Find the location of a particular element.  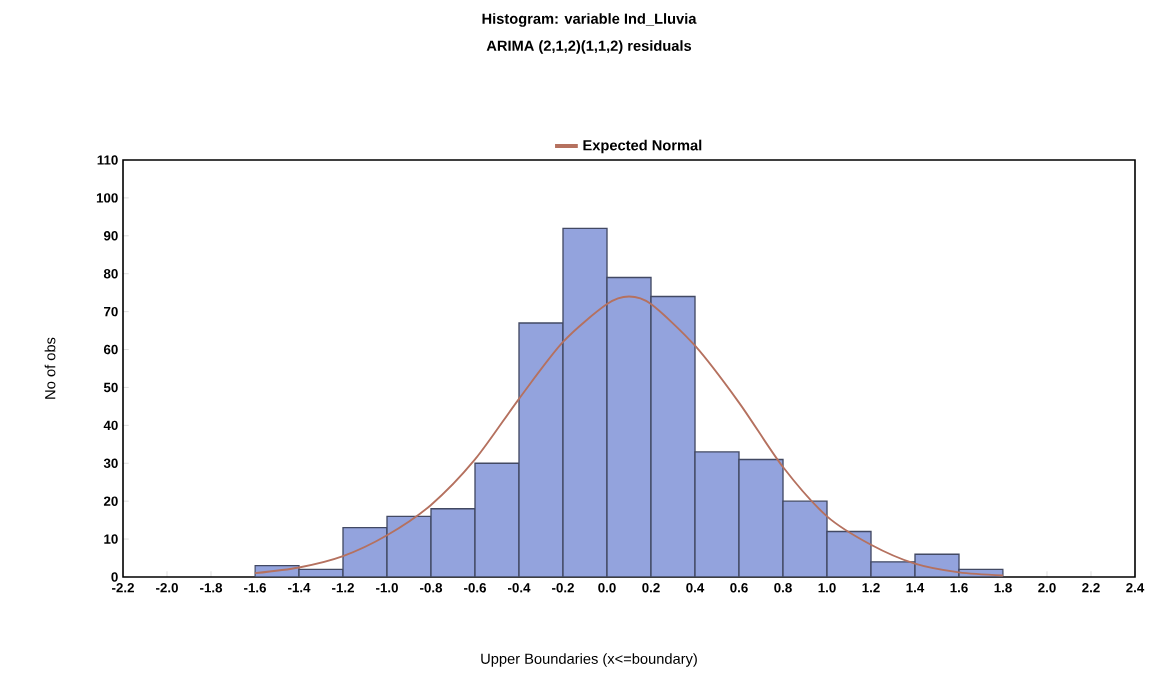

y-tick-label: 50 is located at coordinates (110, 387).